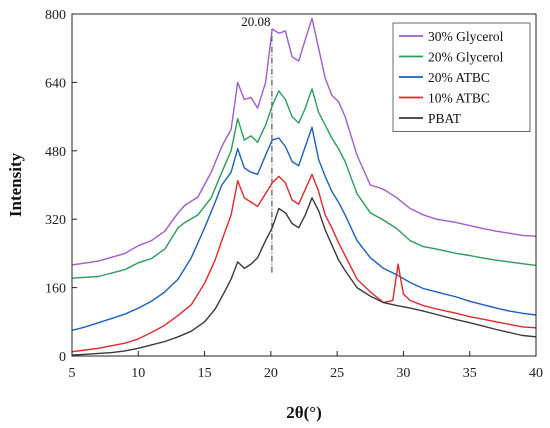 The height and width of the screenshot is (428, 550). Describe the element at coordinates (466, 36) in the screenshot. I see `legend-label-0: 30% Glycerol` at that location.